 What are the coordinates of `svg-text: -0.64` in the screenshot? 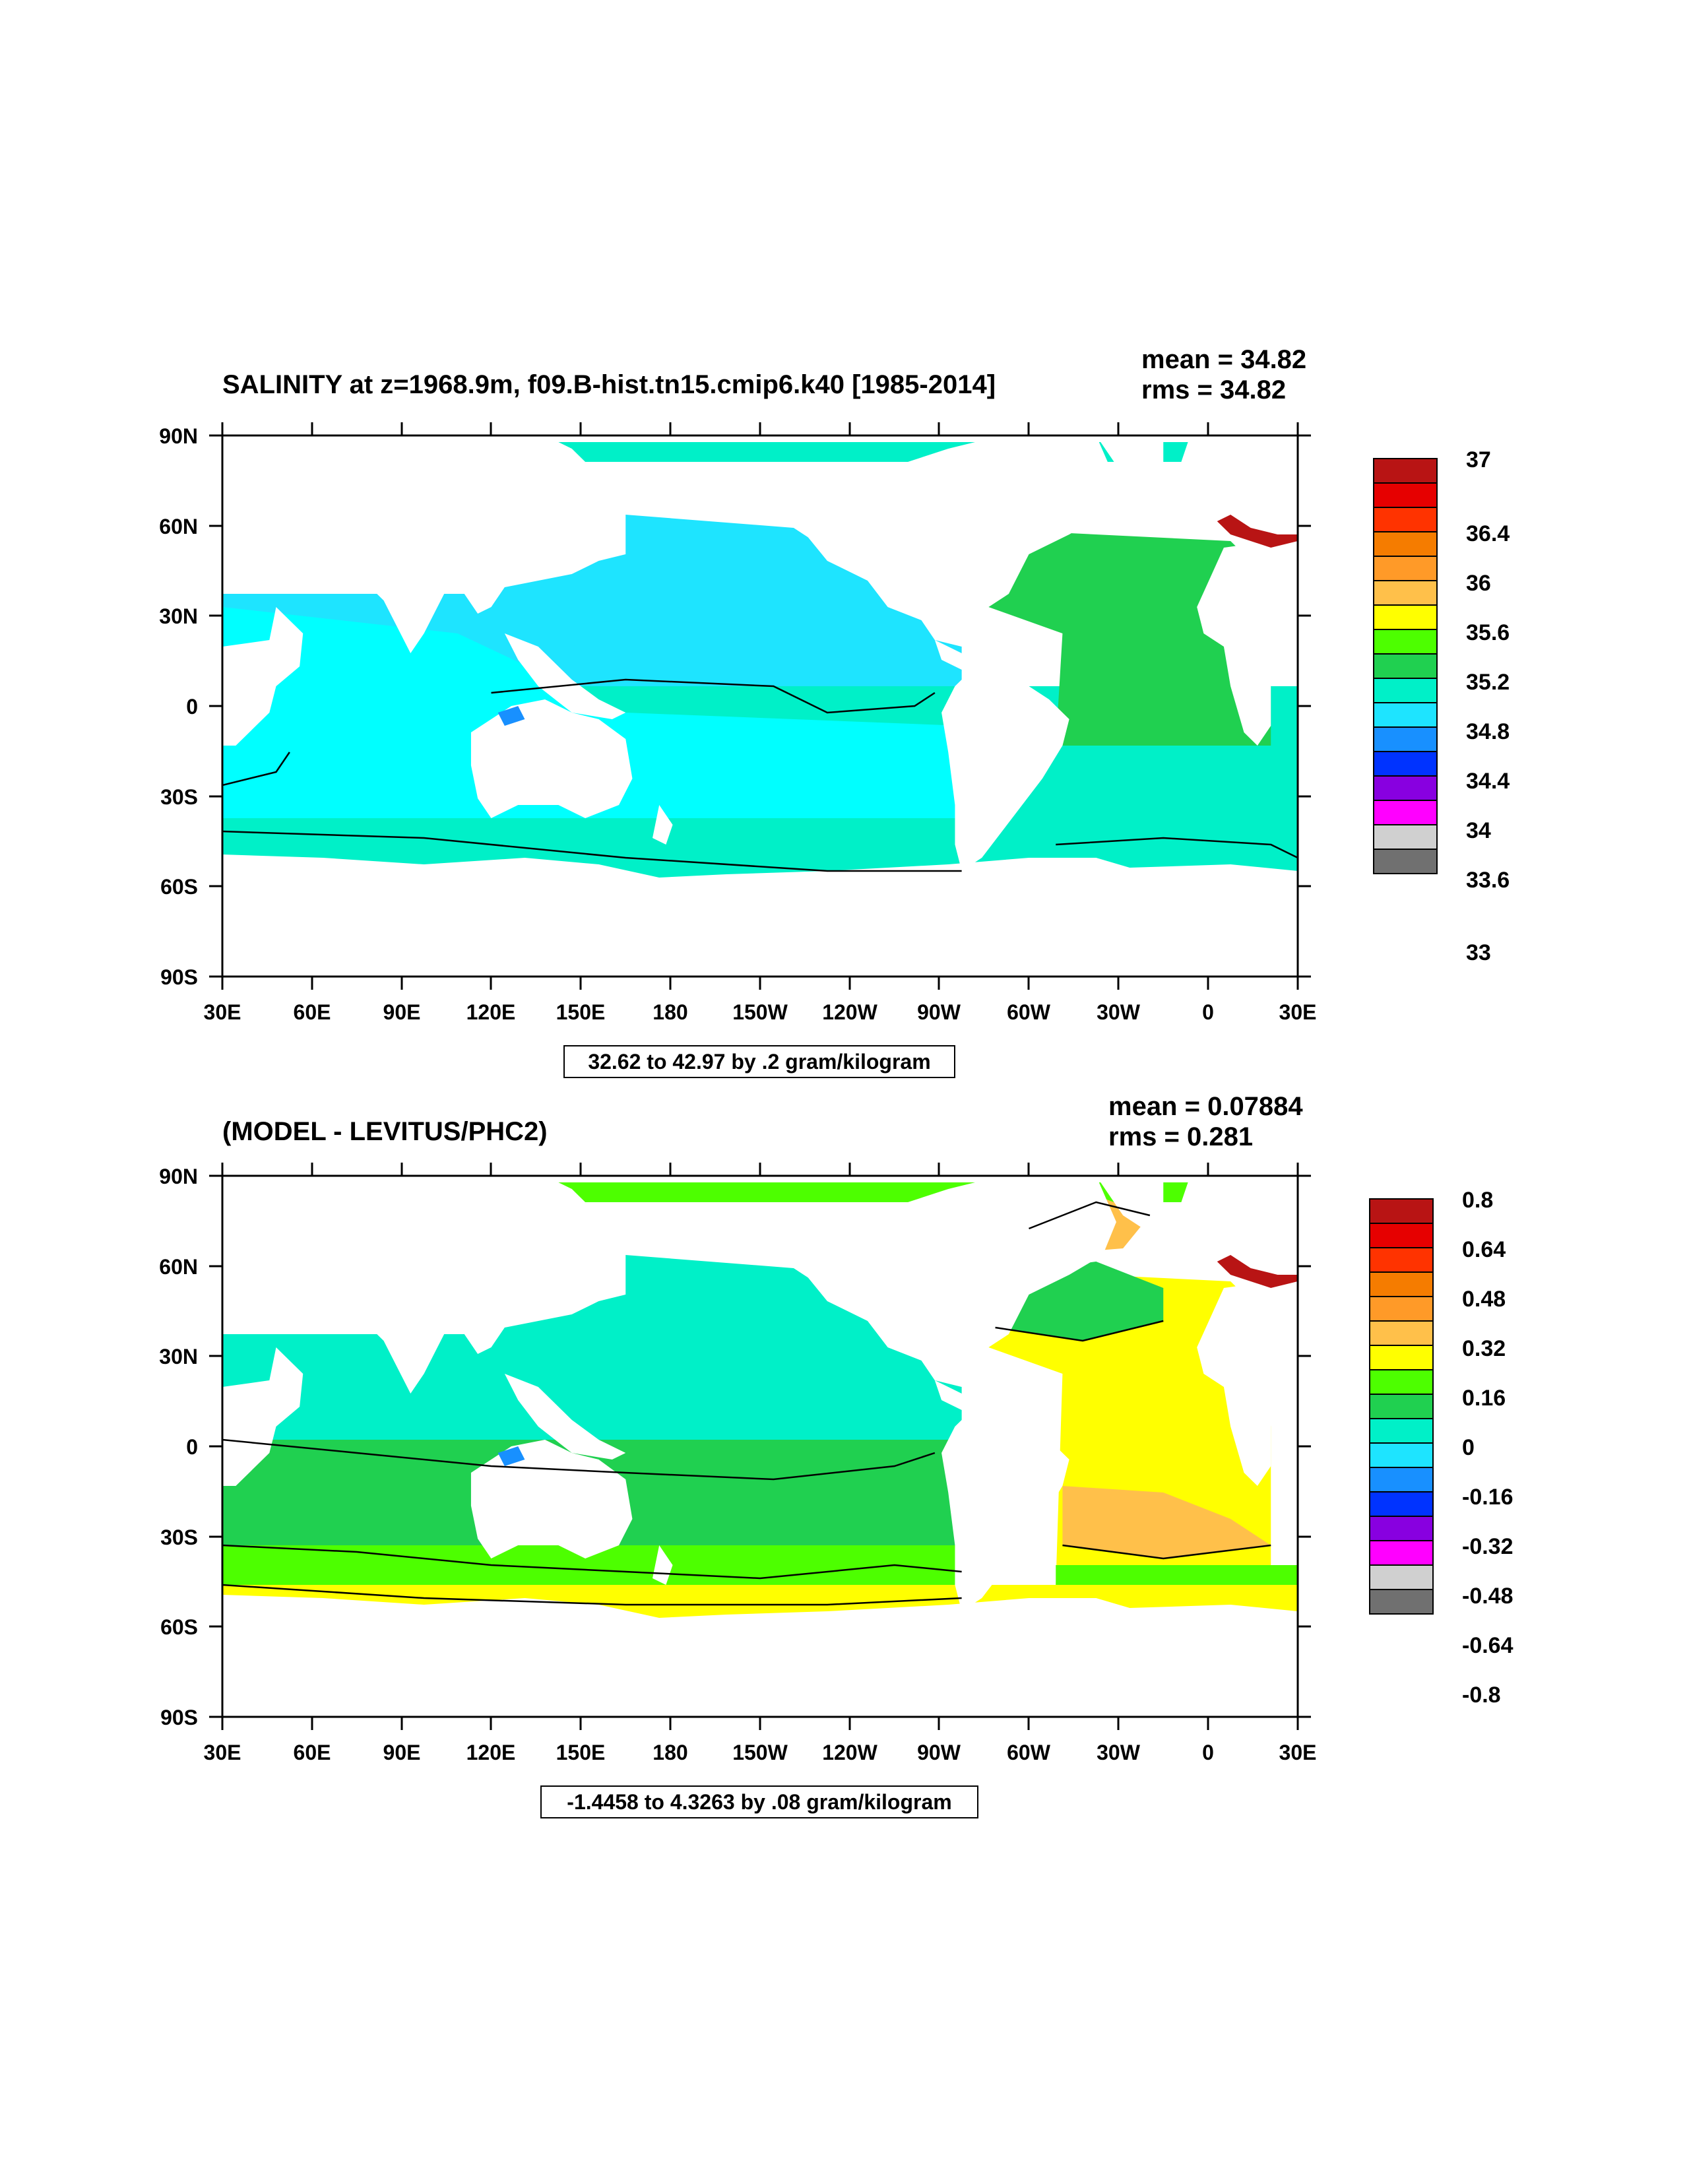 It's located at (1488, 1645).